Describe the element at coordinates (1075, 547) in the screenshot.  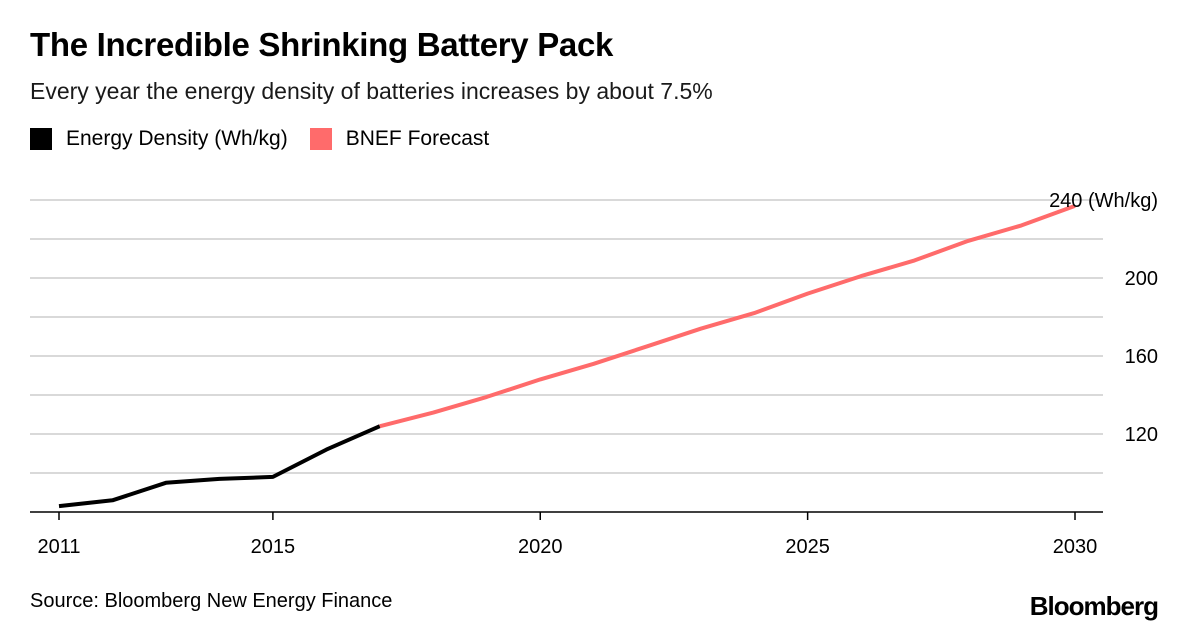
I see `x-tick-label-2030: 2030` at that location.